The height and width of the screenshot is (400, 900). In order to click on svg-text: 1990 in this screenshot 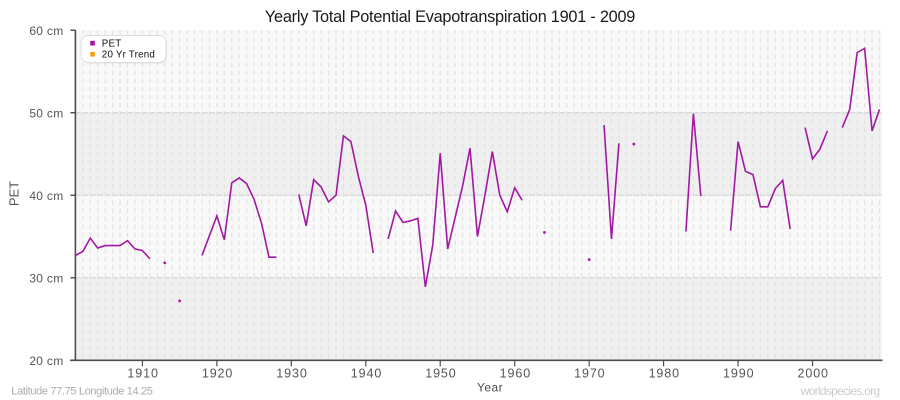, I will do `click(738, 374)`.